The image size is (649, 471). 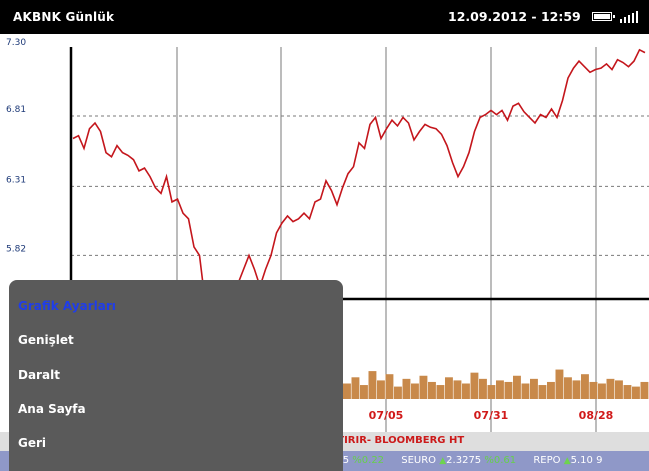 What do you see at coordinates (16, 146) in the screenshot?
I see `y-axis-labels: 7.30 6.81 6.31 5.82` at bounding box center [16, 146].